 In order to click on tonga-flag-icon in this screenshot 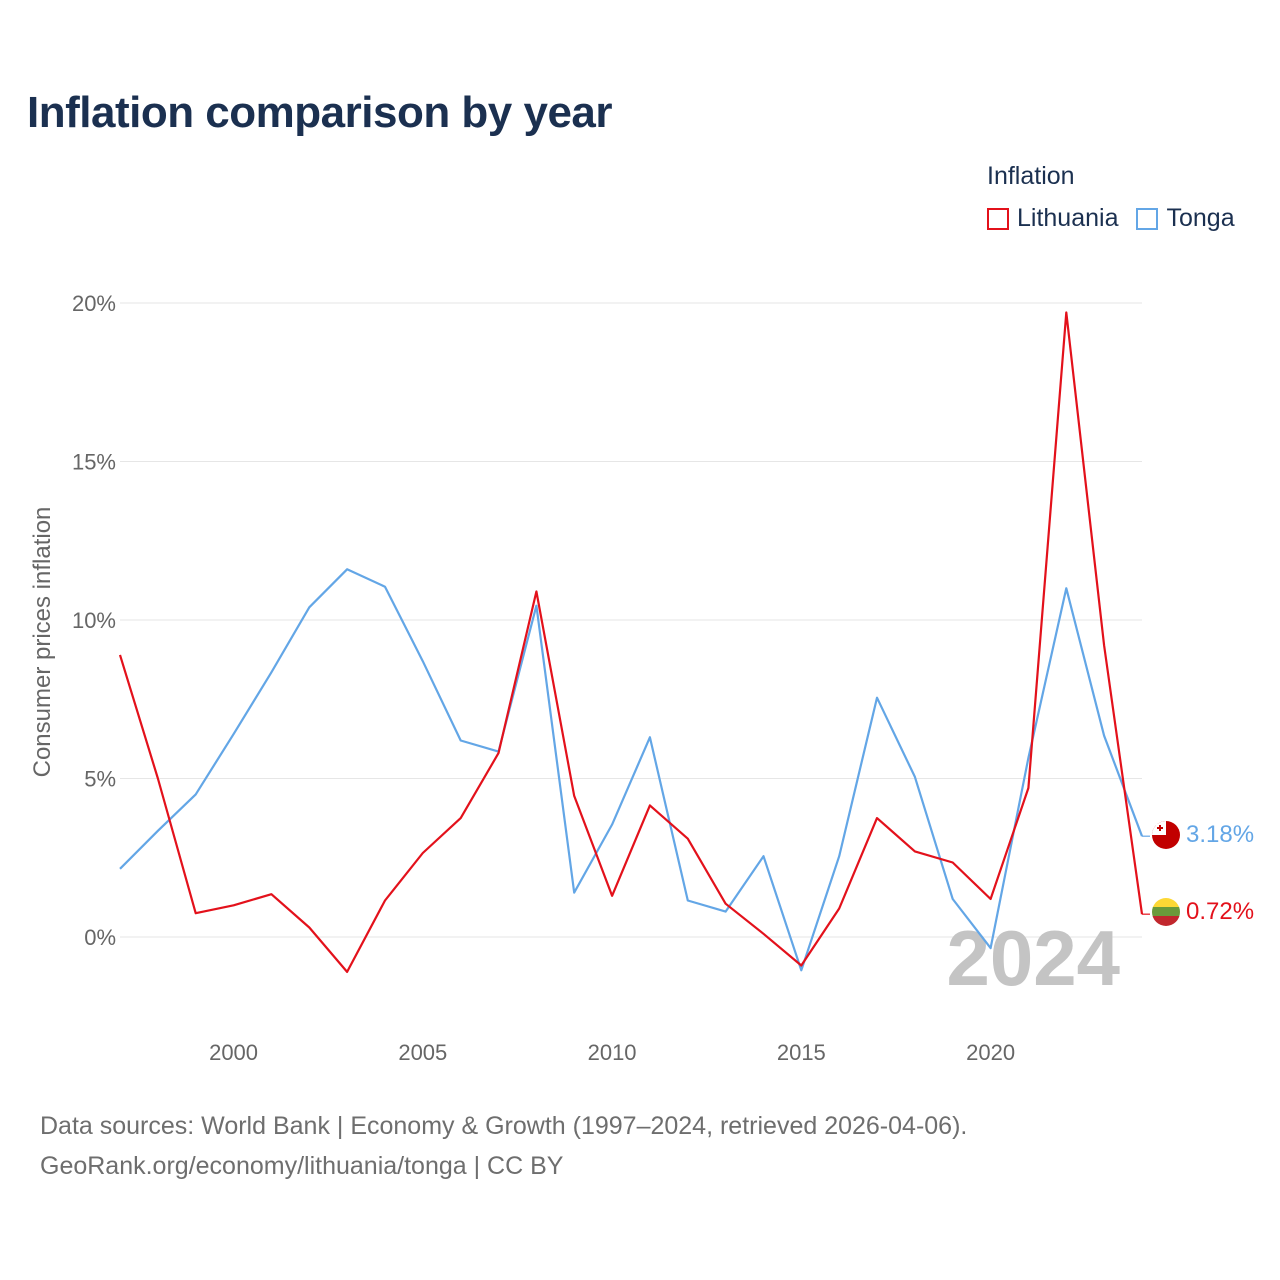, I will do `click(1166, 835)`.